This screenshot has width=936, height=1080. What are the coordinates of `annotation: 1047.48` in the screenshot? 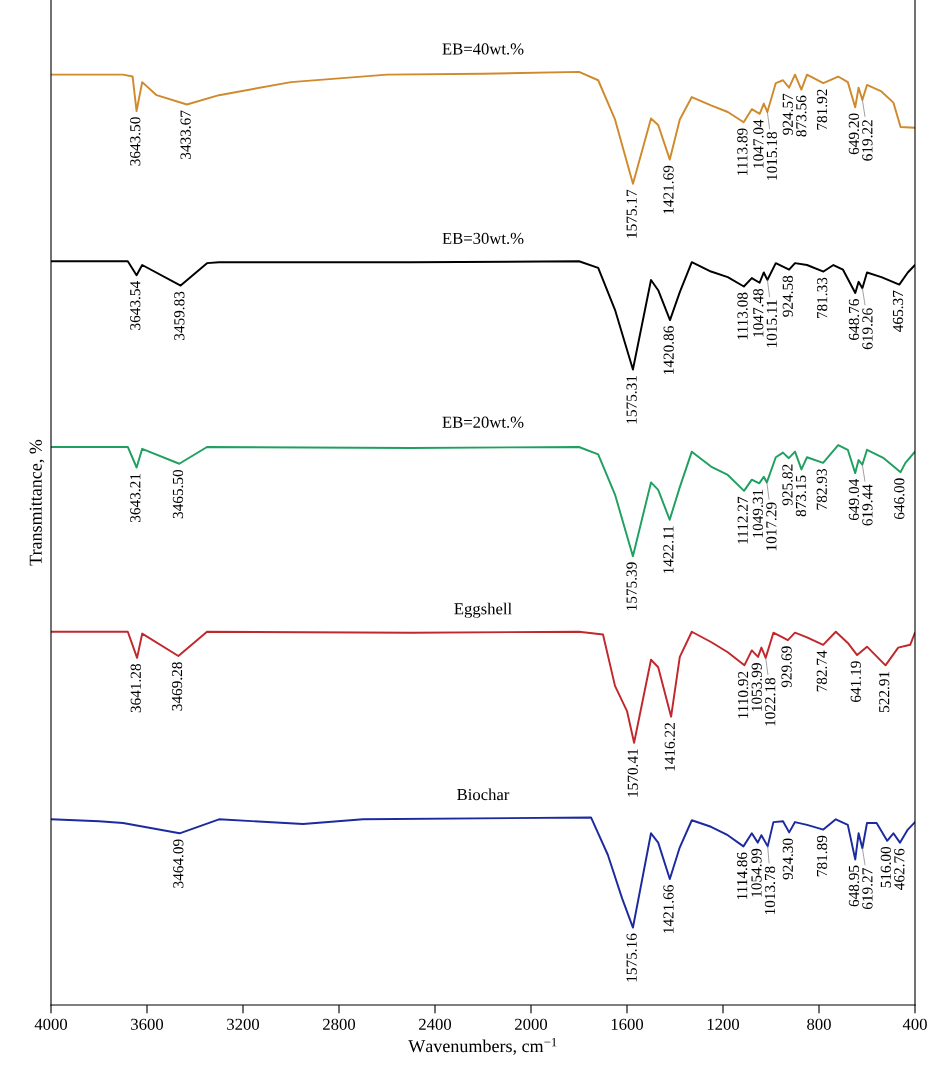 It's located at (758, 312).